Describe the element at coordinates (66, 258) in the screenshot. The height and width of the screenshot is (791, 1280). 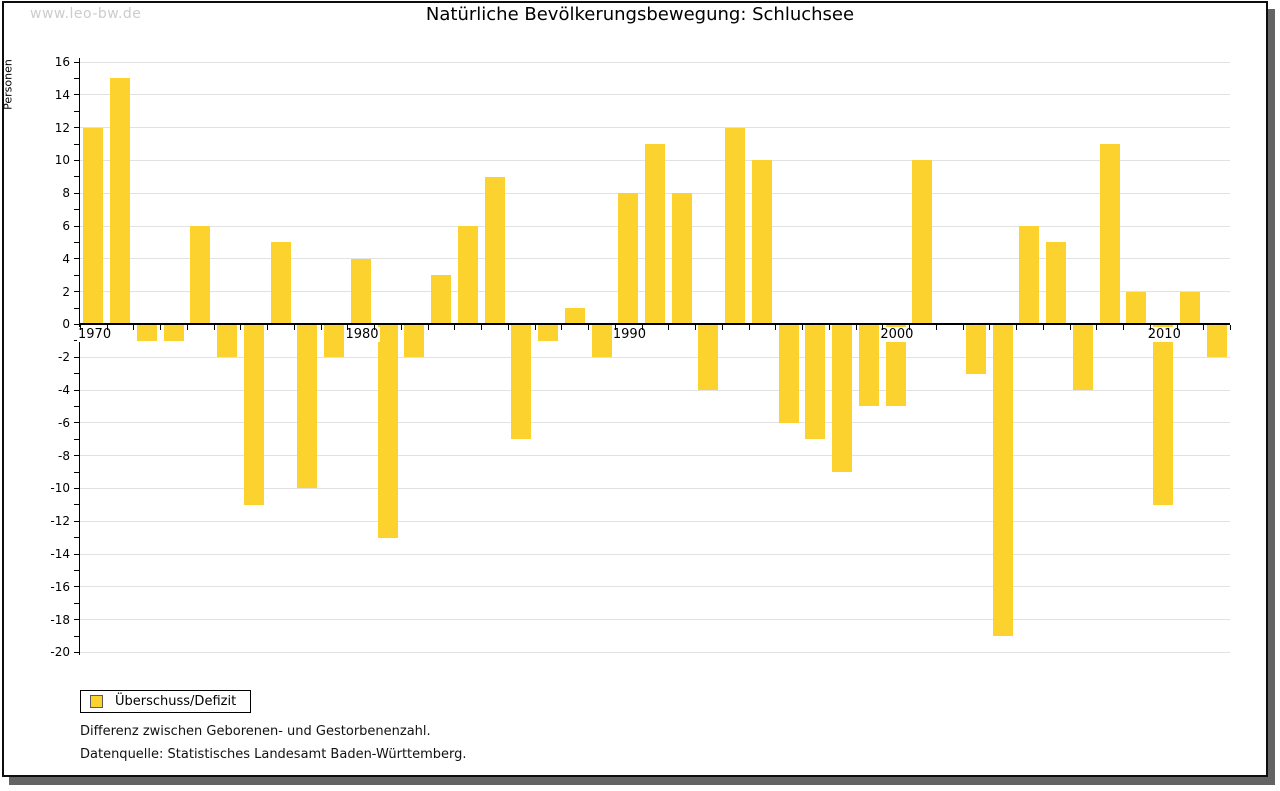
I see `y-tick-label: 4` at that location.